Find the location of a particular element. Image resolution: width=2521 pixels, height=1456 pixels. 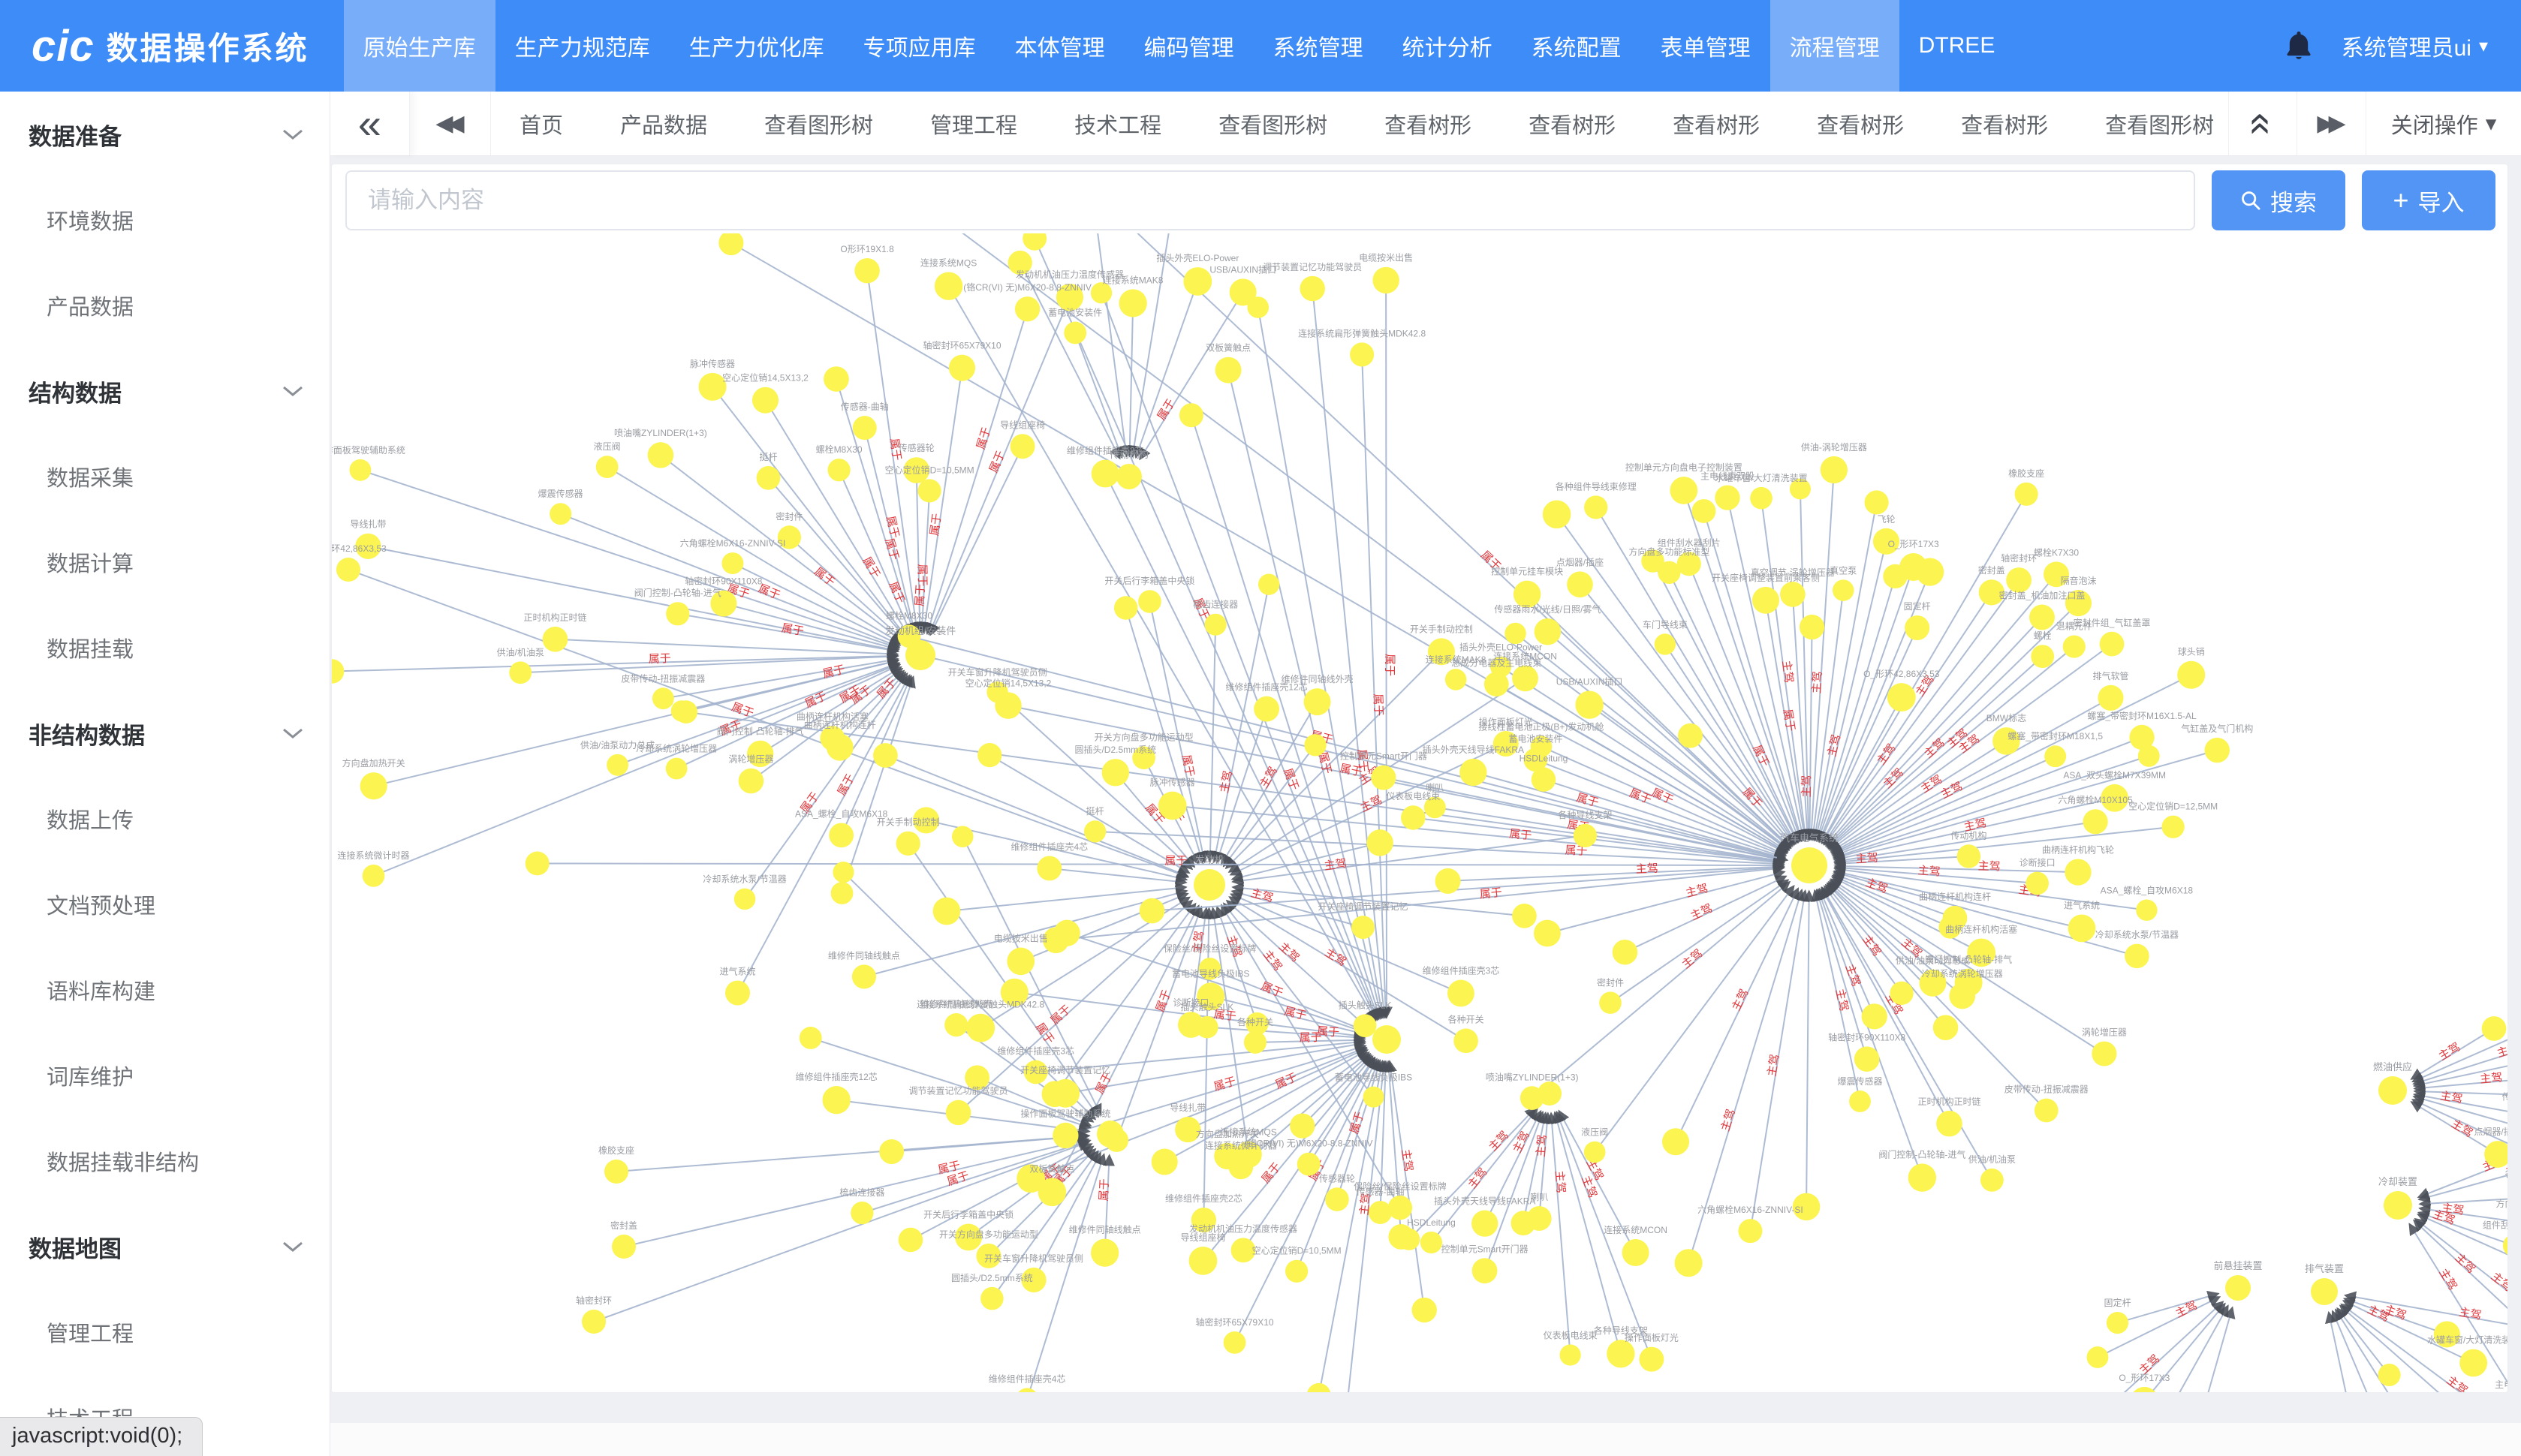

sidebar-item-3-0: 管理工程 is located at coordinates (91, 1334).